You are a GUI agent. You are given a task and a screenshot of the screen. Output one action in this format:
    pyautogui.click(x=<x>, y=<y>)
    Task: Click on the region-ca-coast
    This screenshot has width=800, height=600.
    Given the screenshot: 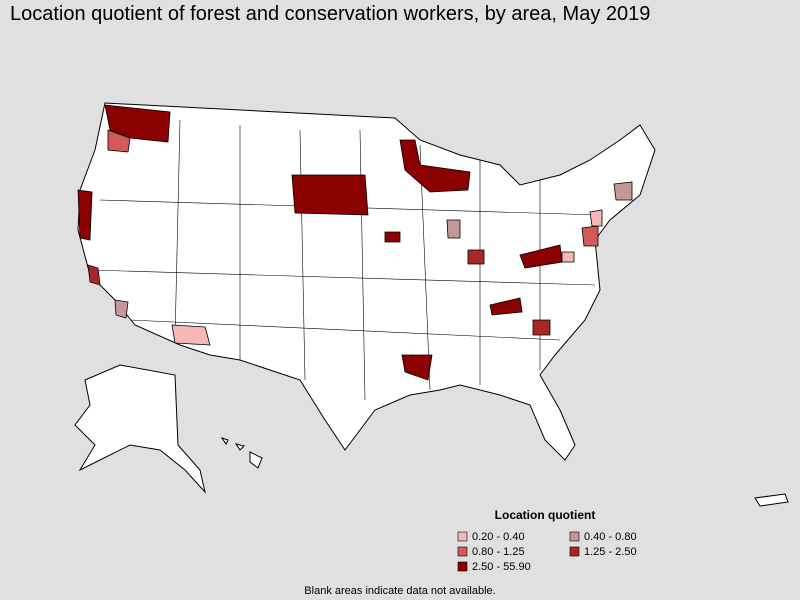 What is the action you would take?
    pyautogui.click(x=85, y=215)
    